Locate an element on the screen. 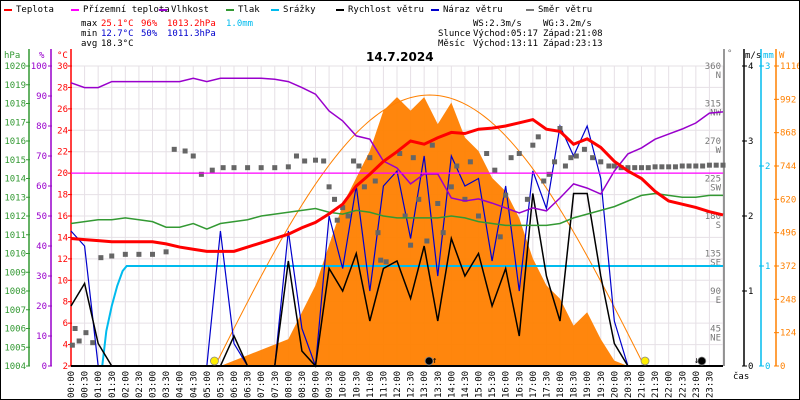  time-tick-label: 19:00 is located at coordinates (588, 384).